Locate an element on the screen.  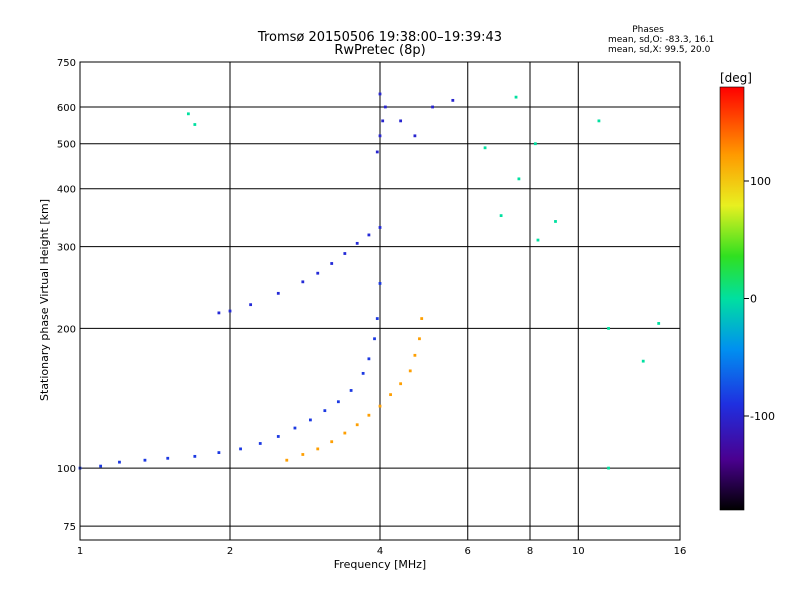
y-tick-label: 200 is located at coordinates (66, 329).